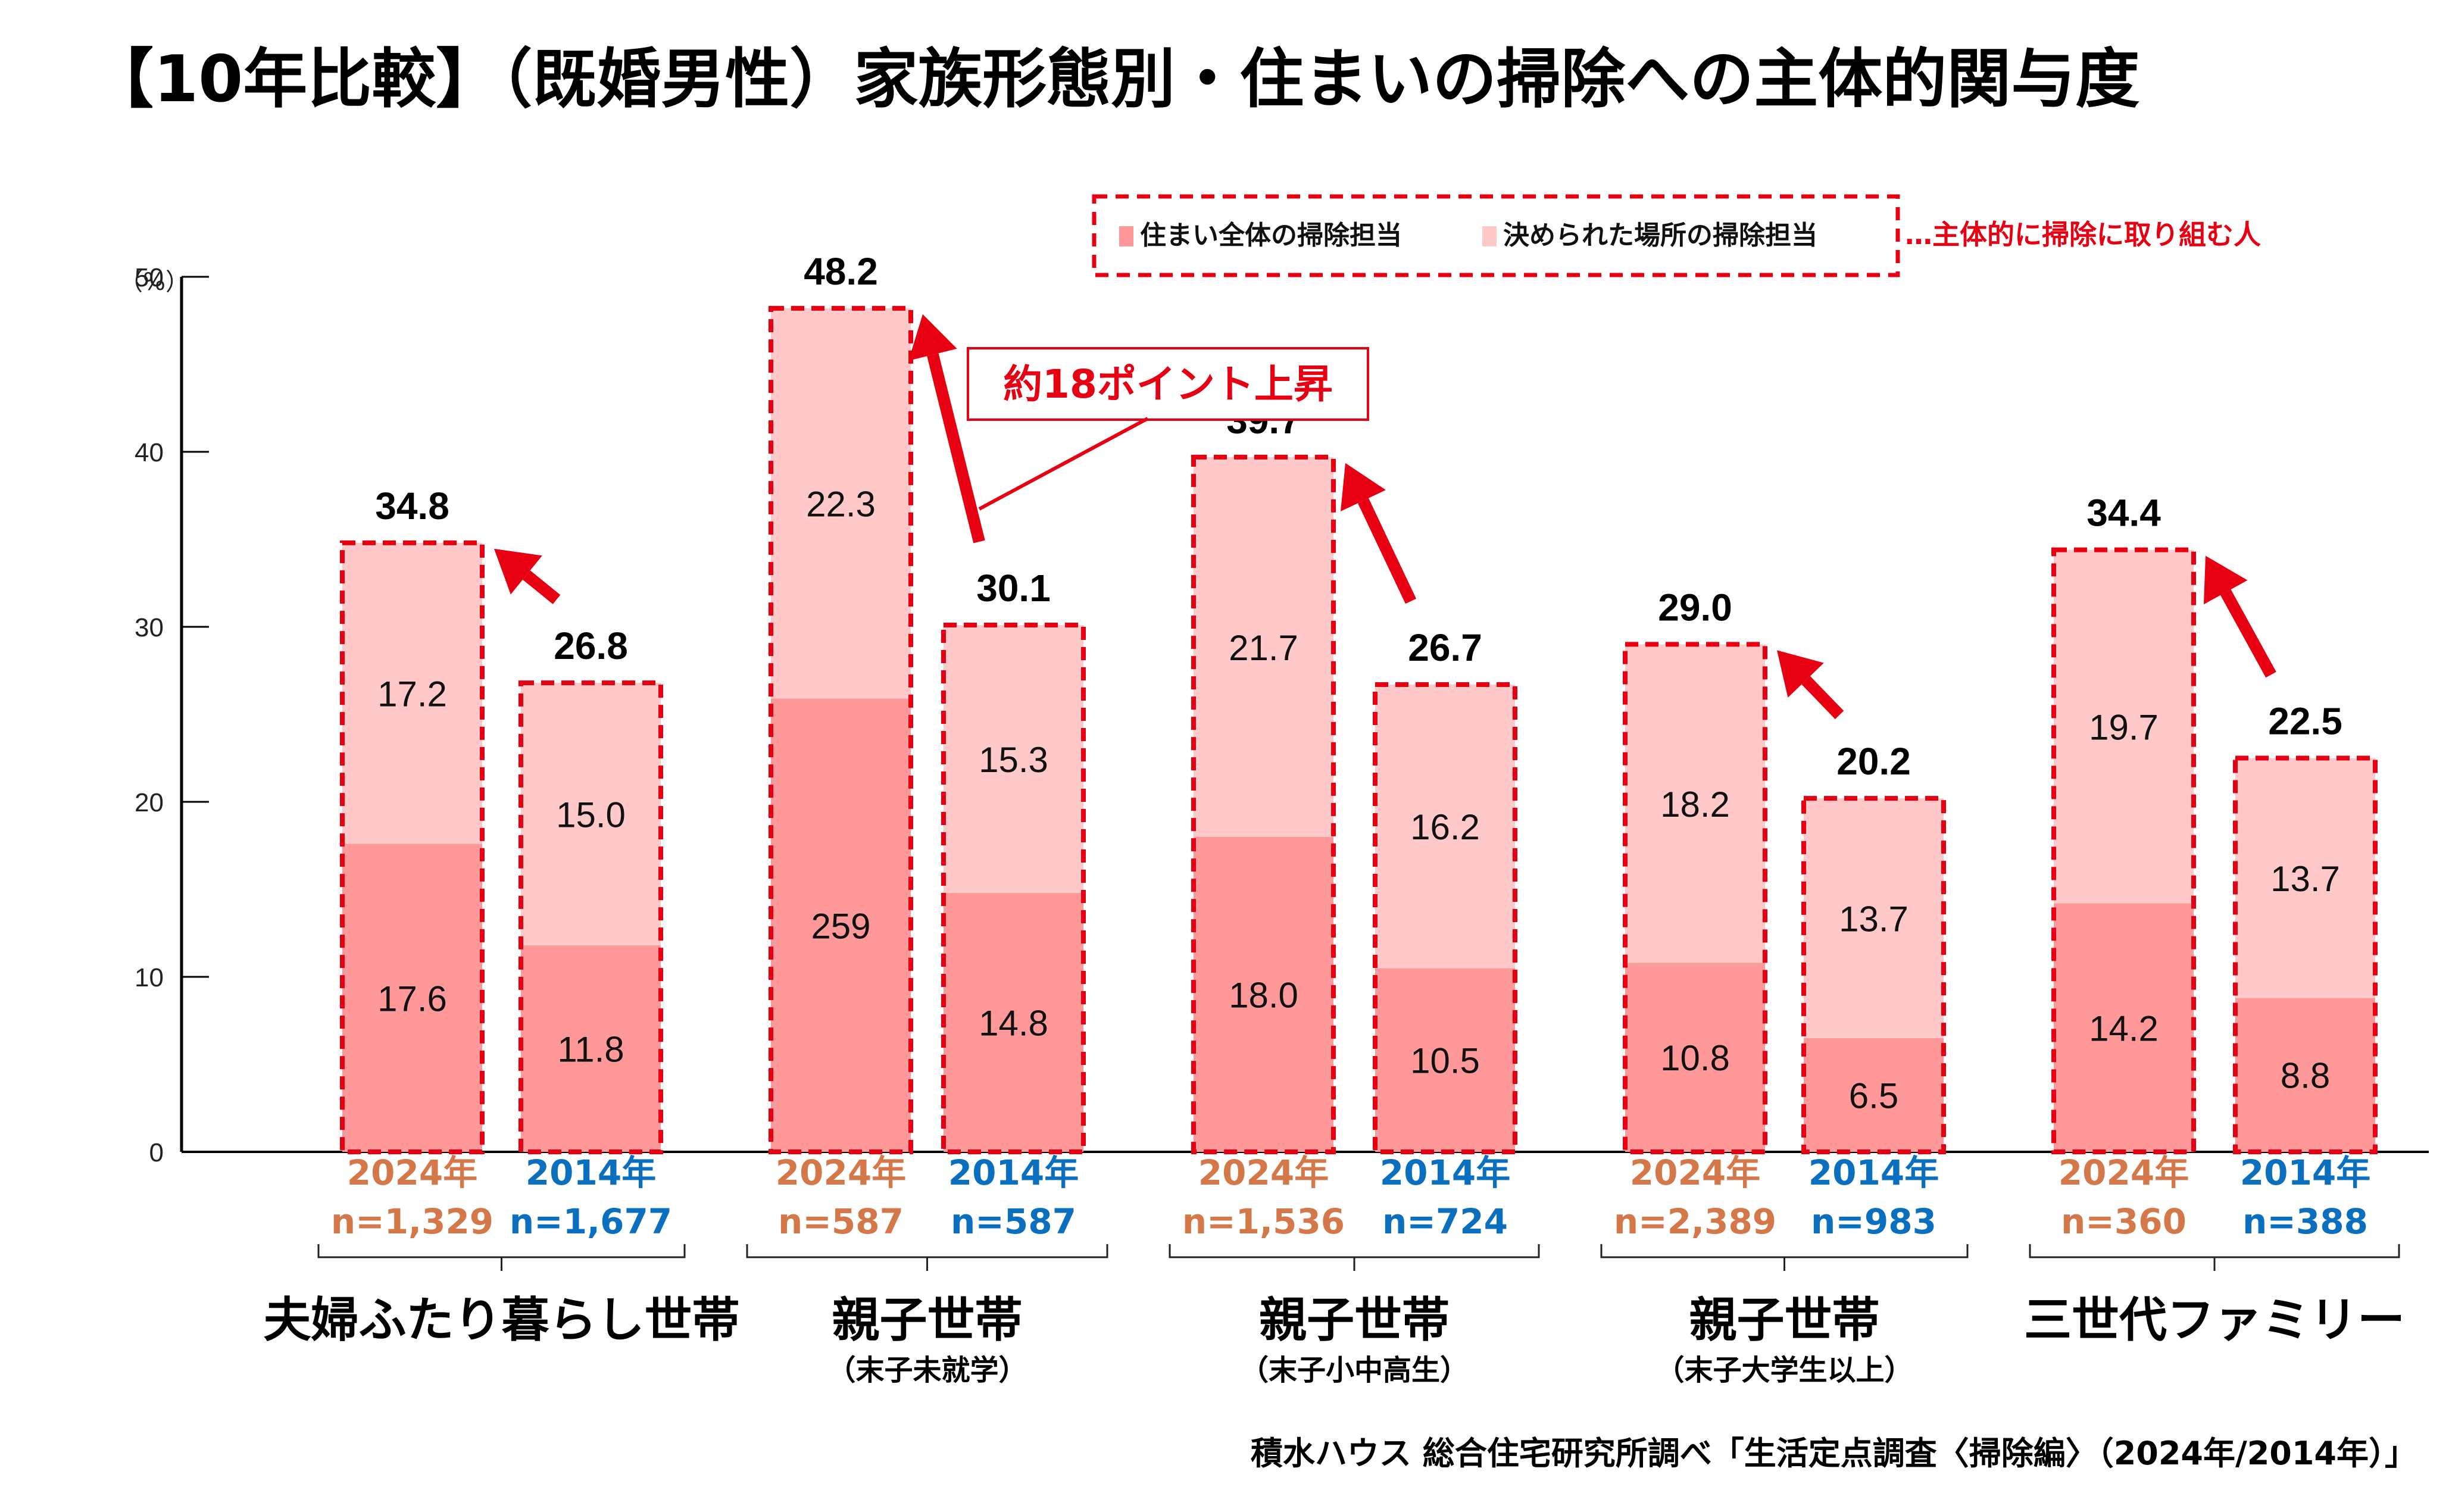  What do you see at coordinates (2124, 513) in the screenshot?
I see `total-label: 34.4` at bounding box center [2124, 513].